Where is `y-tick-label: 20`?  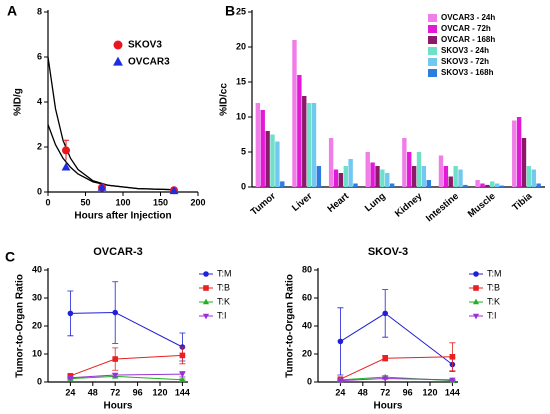
y-tick-label: 20 is located at coordinates (307, 353).